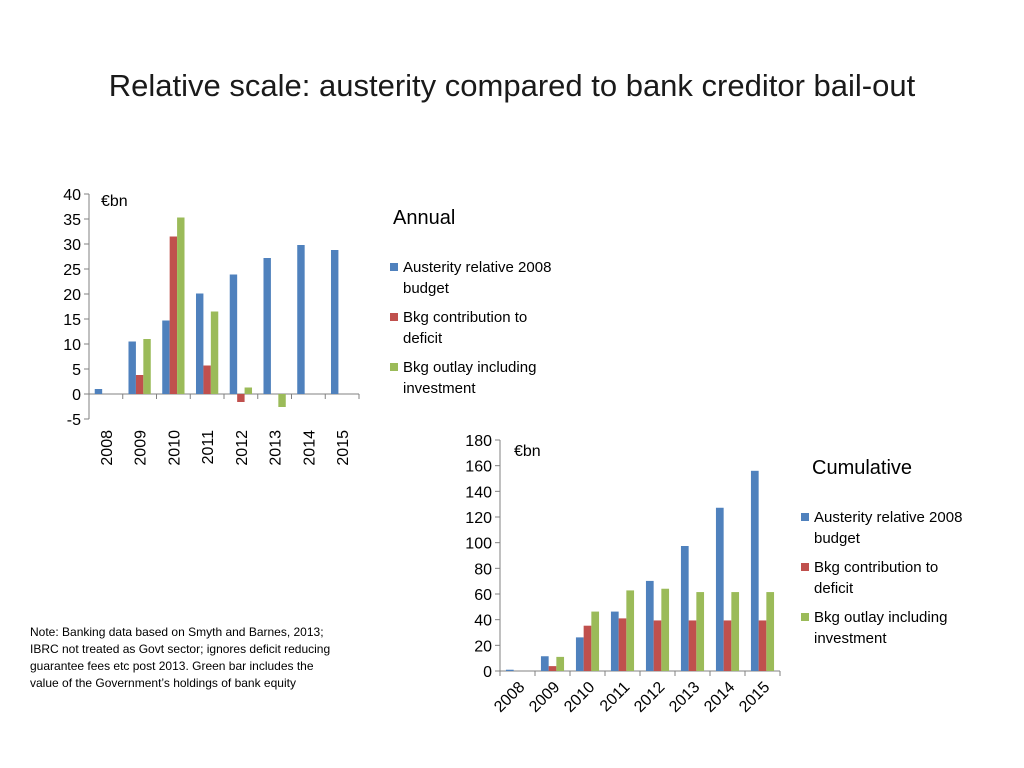 Image resolution: width=1024 pixels, height=768 pixels. Describe the element at coordinates (394, 317) in the screenshot. I see `annual-legend-swatch-bkg-contribution` at that location.